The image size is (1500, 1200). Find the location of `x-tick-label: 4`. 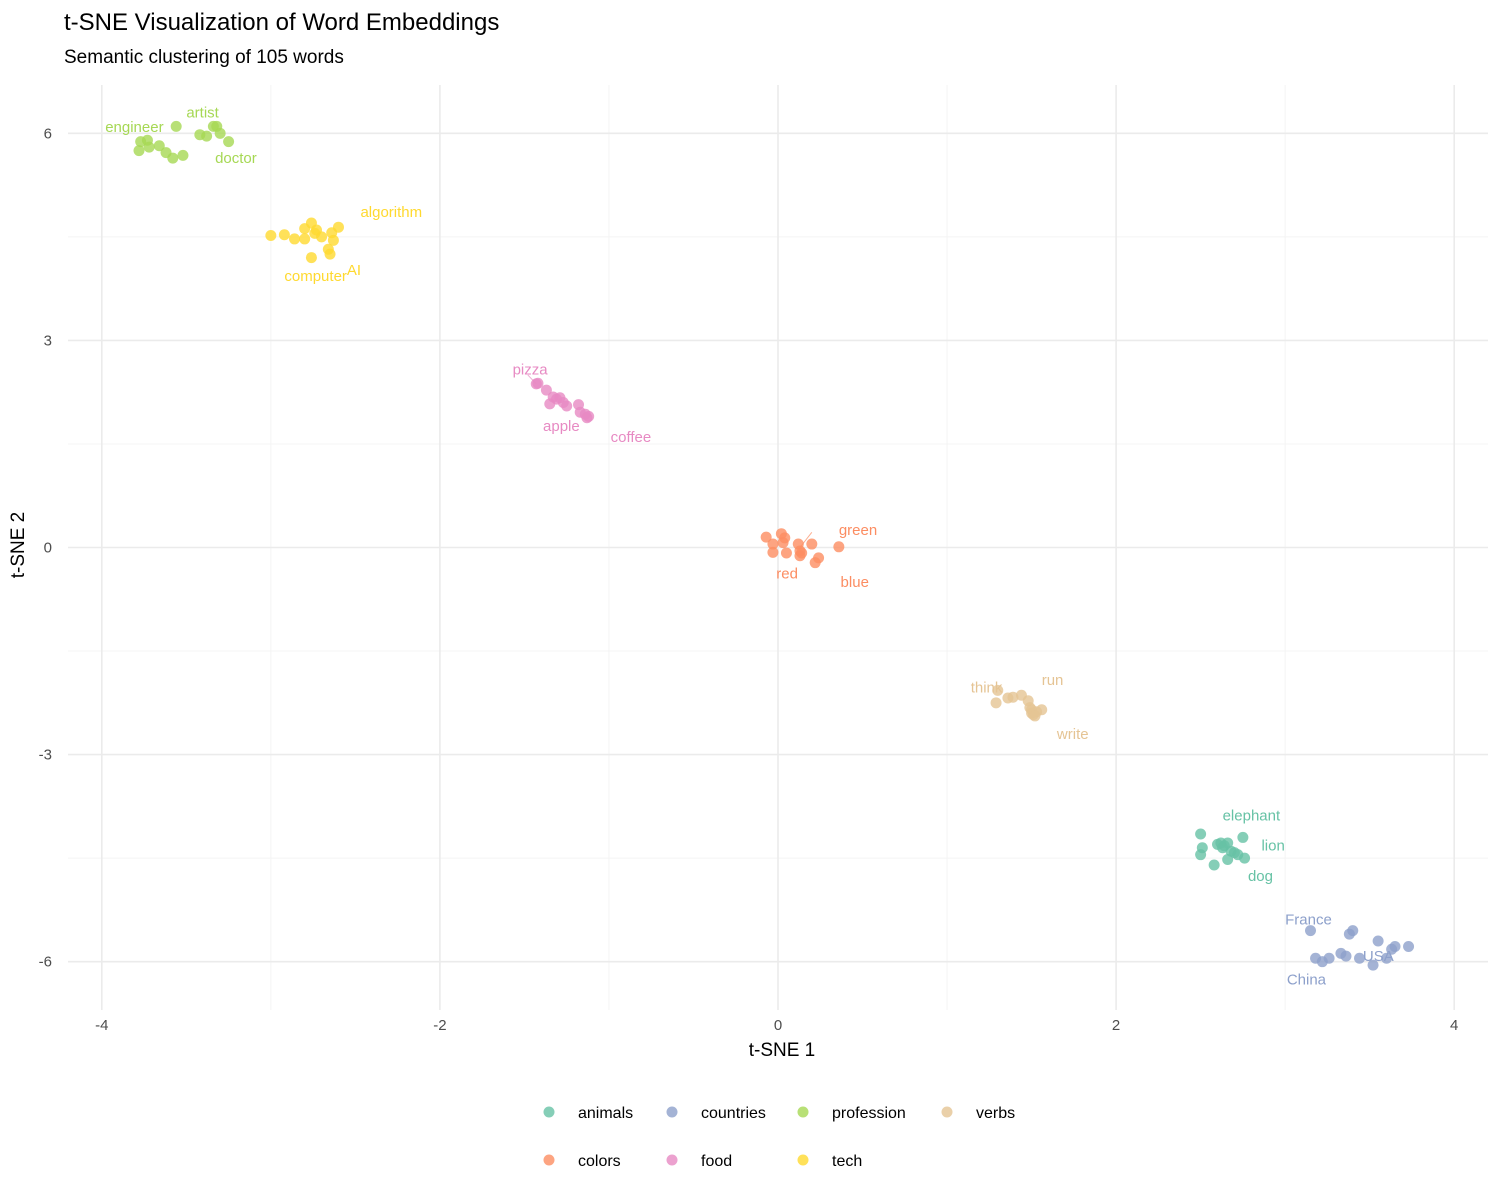

x-tick-label: 4 is located at coordinates (1454, 1025).